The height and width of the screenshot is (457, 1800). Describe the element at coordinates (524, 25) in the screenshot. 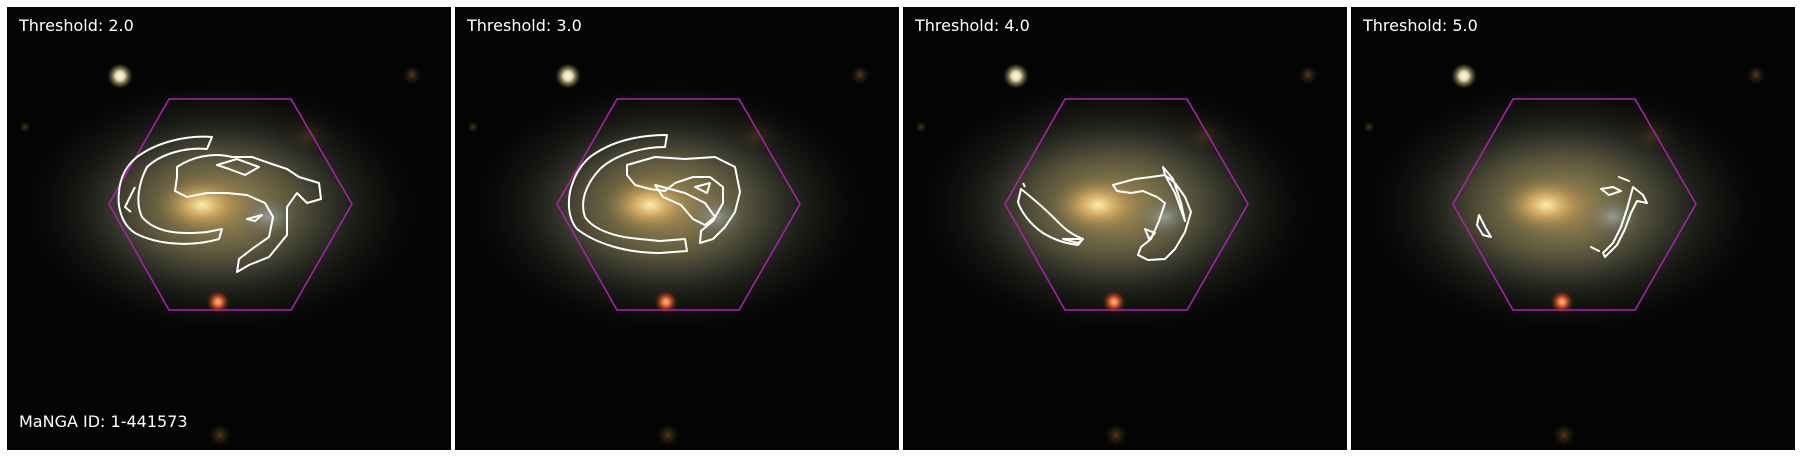

I see `threshold-label: Threshold: 3.0` at that location.